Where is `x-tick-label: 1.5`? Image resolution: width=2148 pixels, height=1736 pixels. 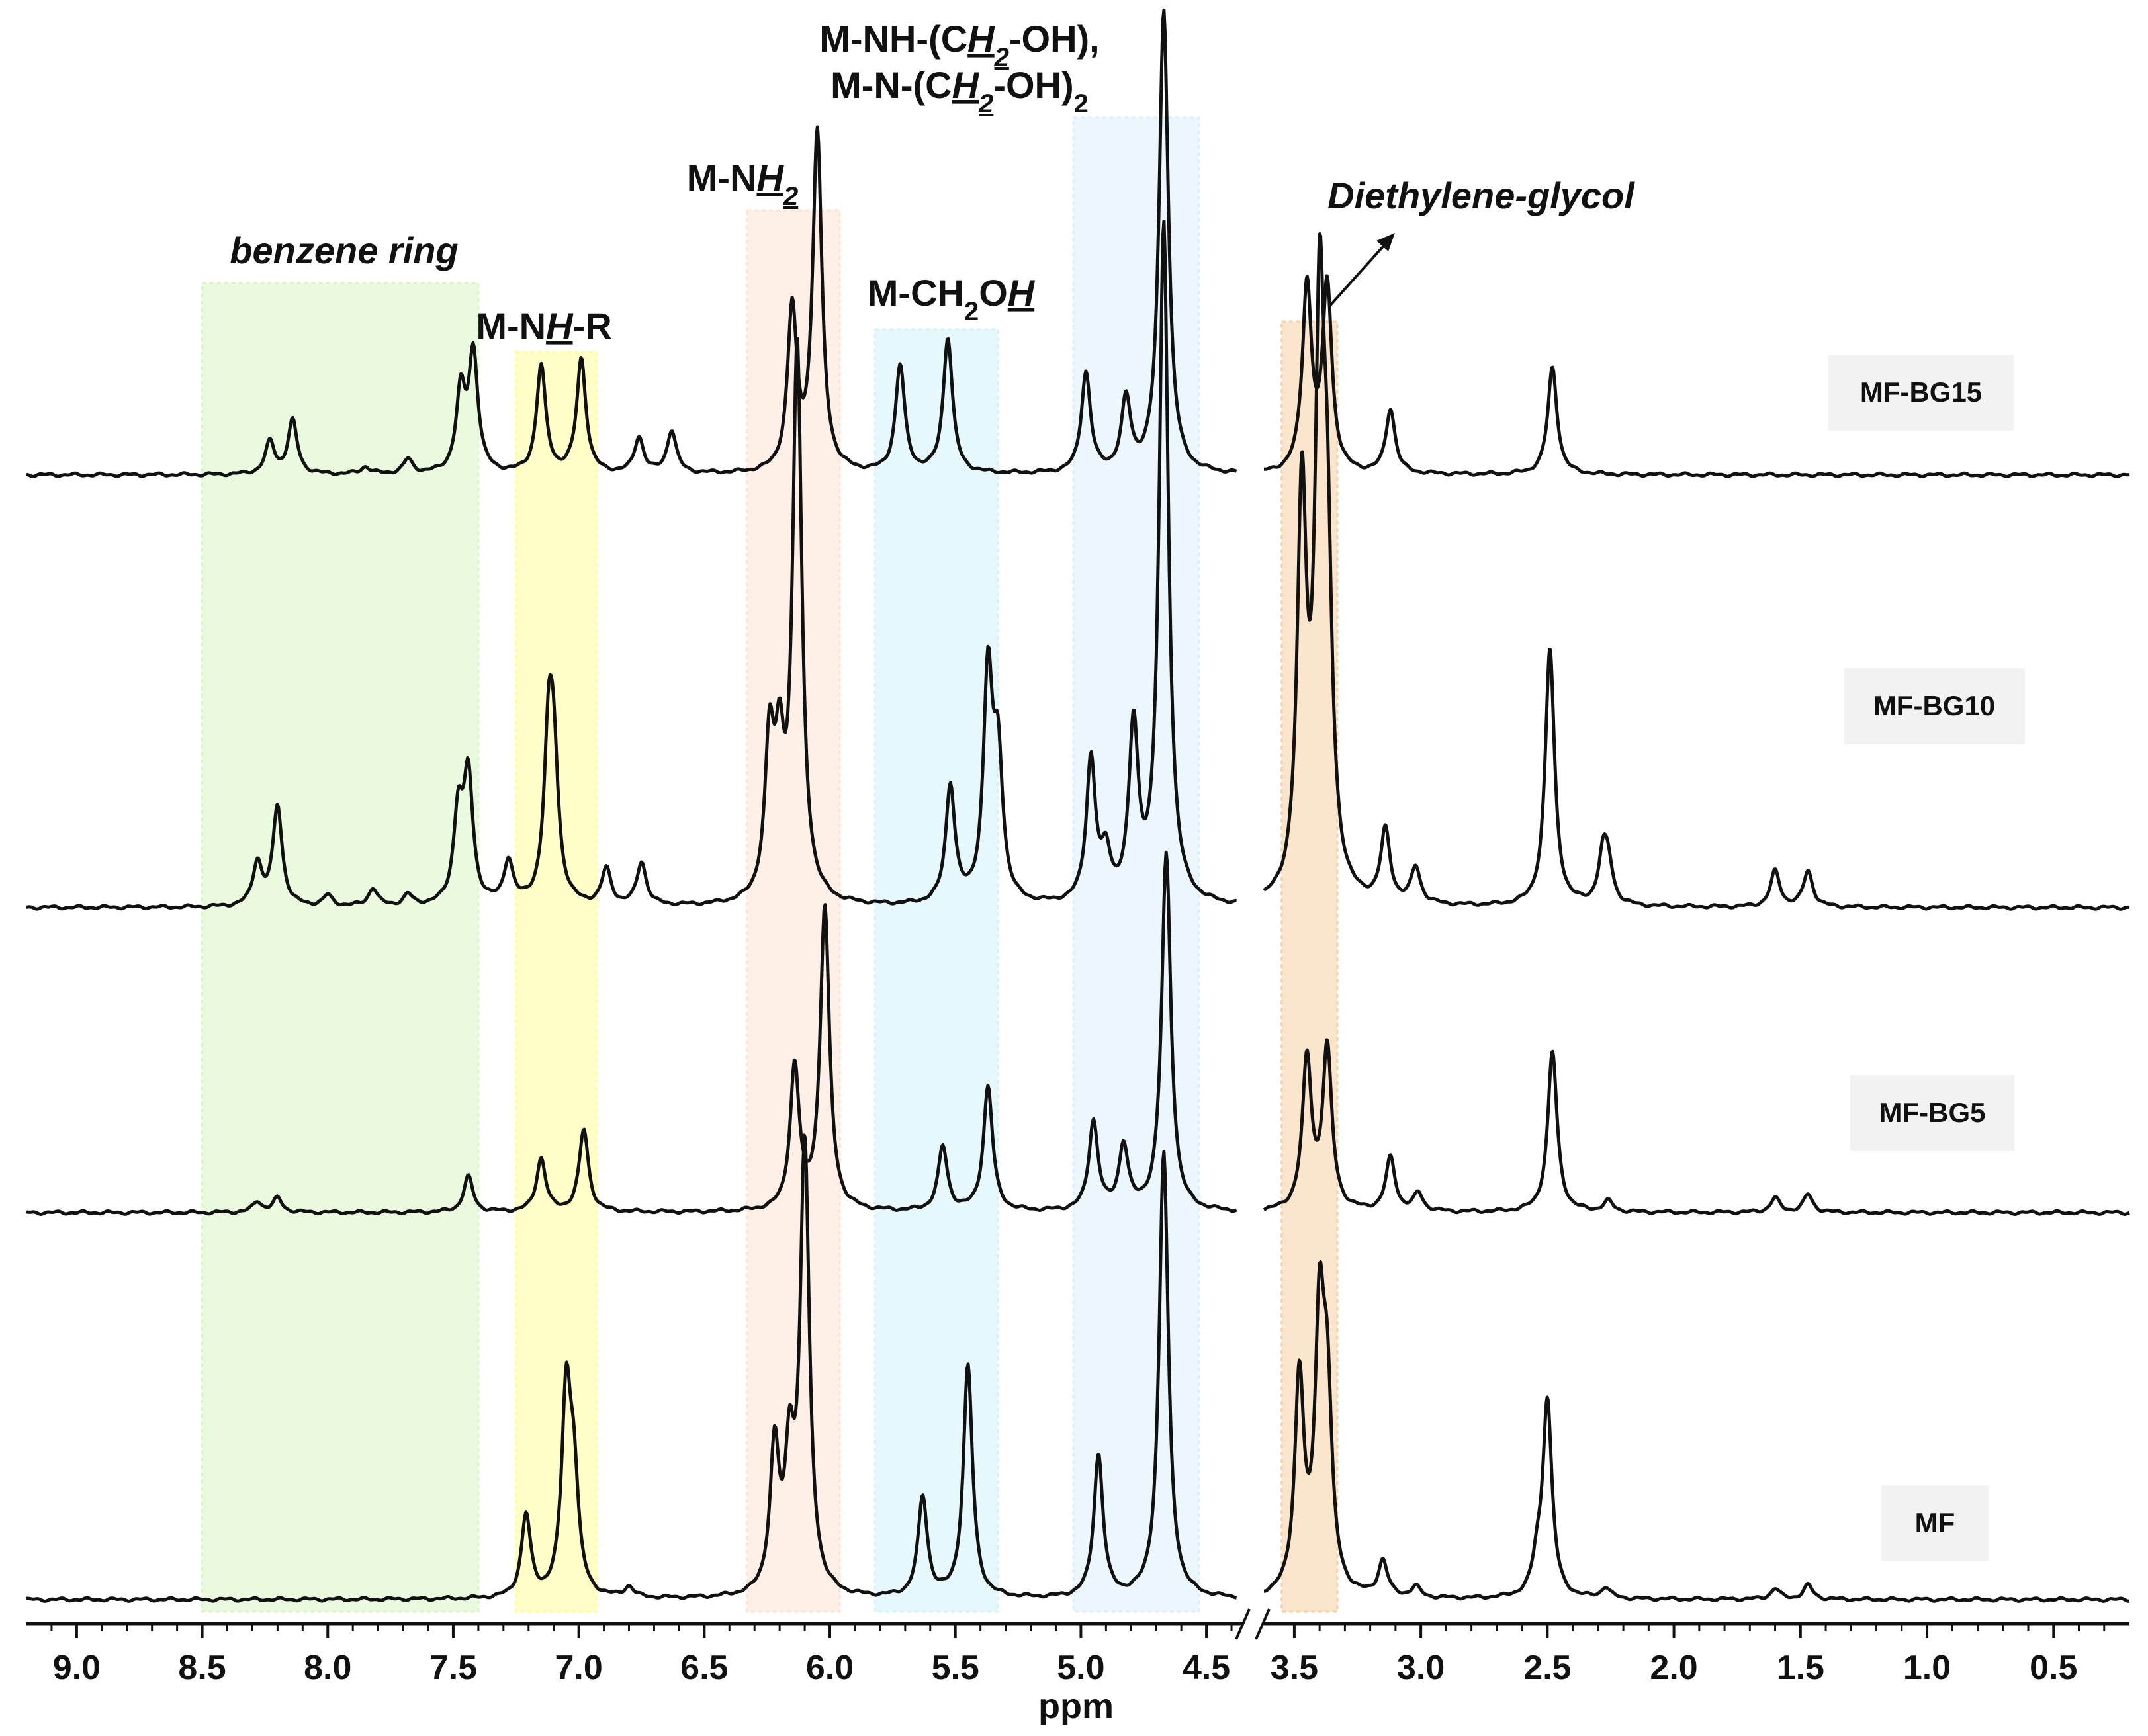 x-tick-label: 1.5 is located at coordinates (1801, 1668).